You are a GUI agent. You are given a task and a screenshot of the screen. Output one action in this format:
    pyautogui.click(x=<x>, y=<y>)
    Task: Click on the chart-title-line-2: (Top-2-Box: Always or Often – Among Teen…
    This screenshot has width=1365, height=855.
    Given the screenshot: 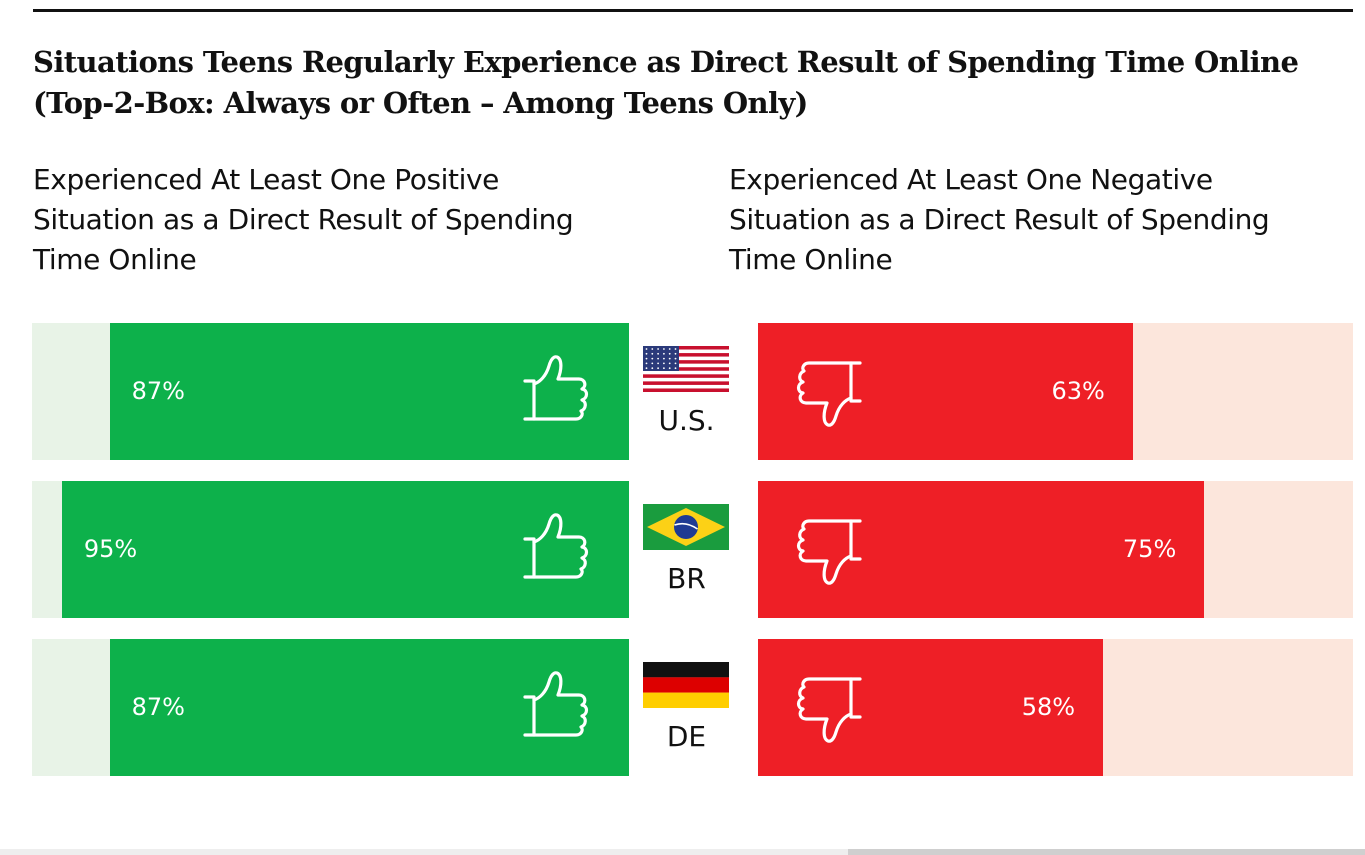 What is the action you would take?
    pyautogui.click(x=420, y=103)
    